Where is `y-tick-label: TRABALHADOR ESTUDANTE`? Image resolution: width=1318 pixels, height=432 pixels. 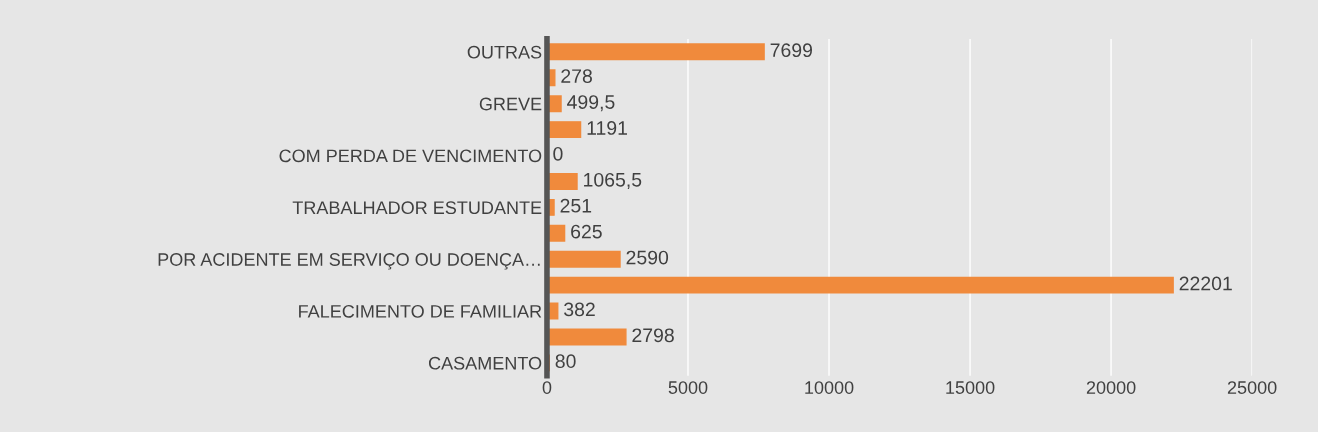 y-tick-label: TRABALHADOR ESTUDANTE is located at coordinates (417, 208).